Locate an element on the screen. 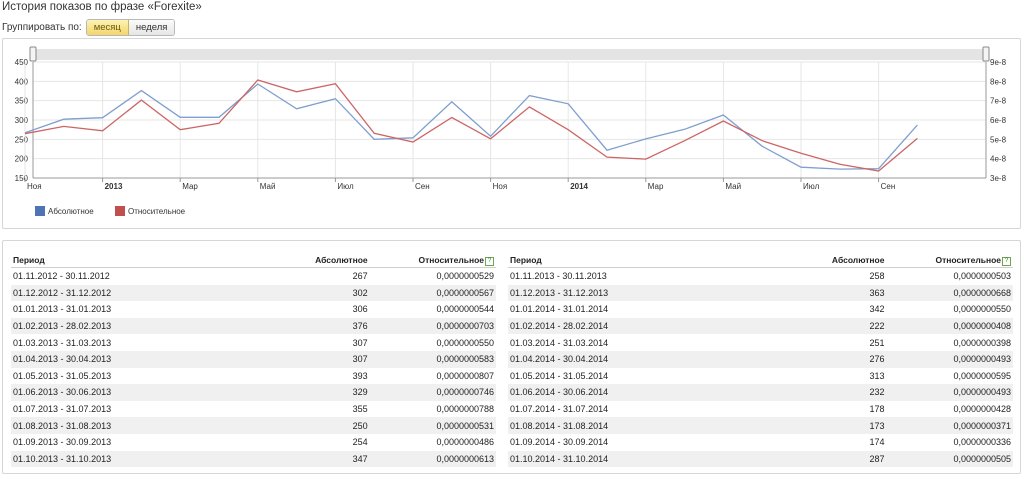  table-row: 01.02.2013 - 28.02.2013 376 0,0000000703 is located at coordinates (253, 326).